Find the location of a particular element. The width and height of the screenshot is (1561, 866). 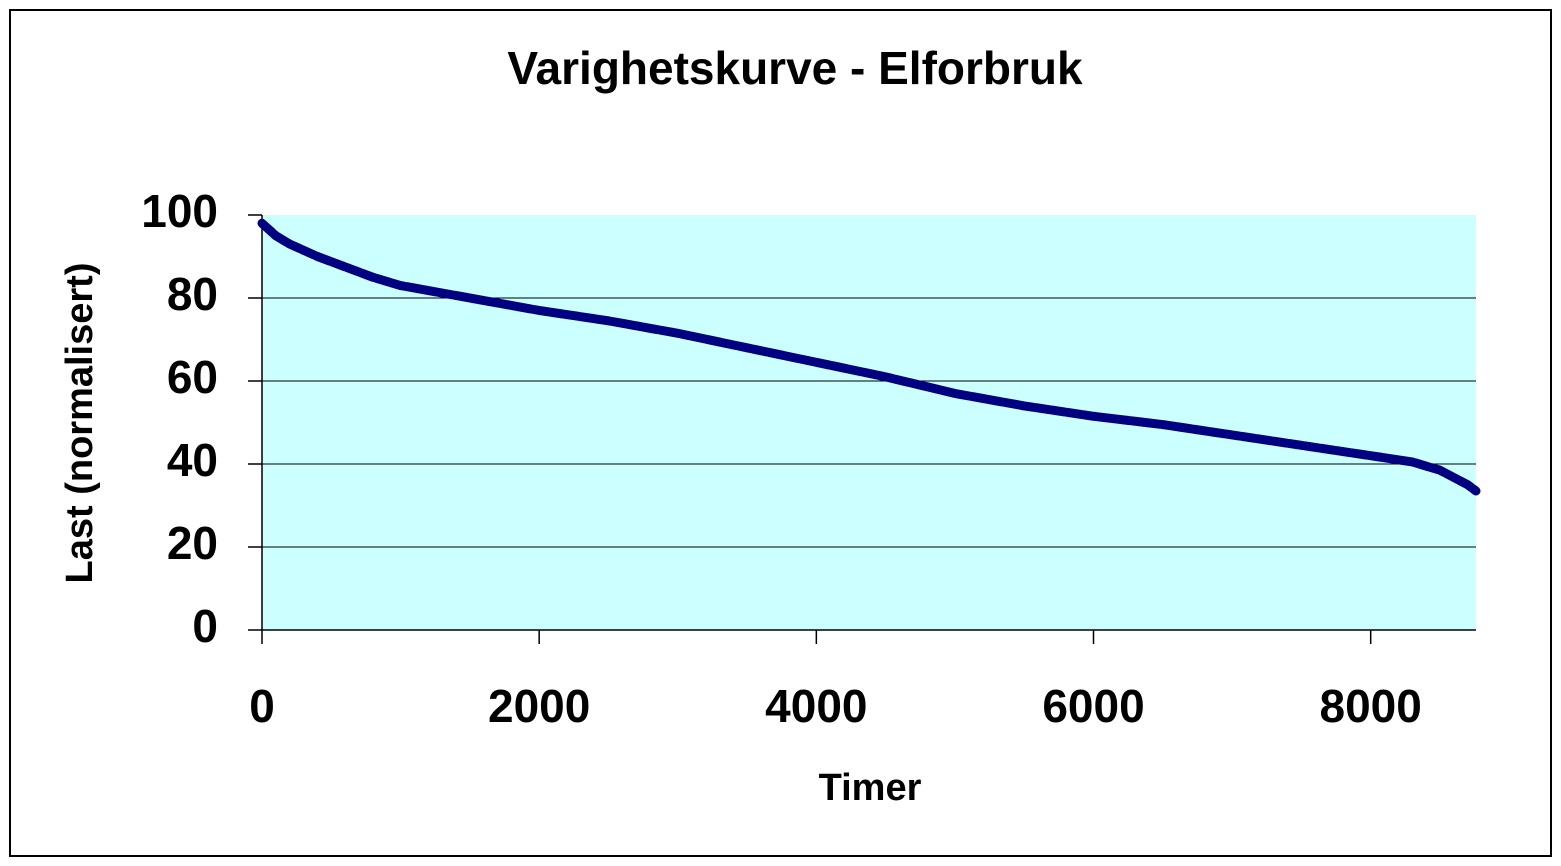

x-tick-label: 4000 is located at coordinates (816, 706).